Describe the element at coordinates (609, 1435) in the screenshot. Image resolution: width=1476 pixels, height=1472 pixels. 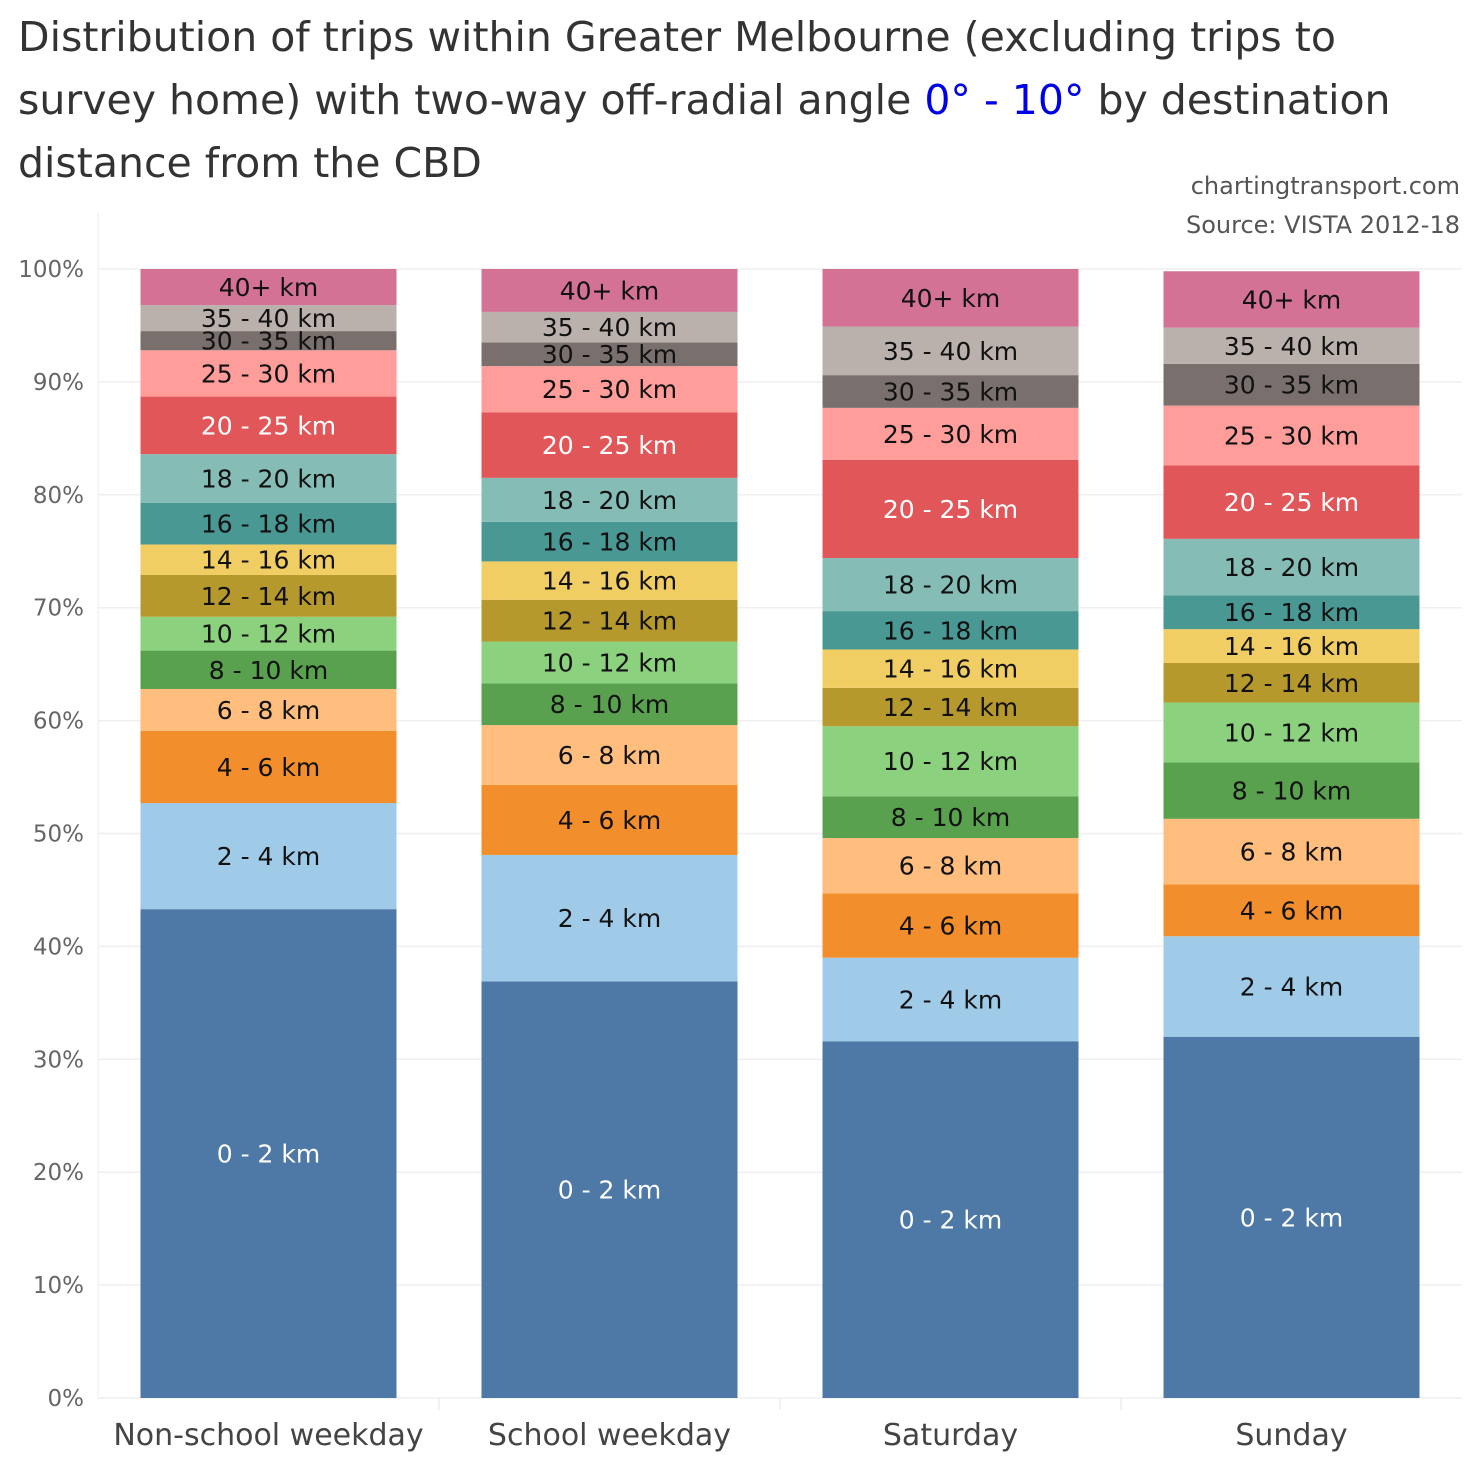
I see `x-category-label: School weekday` at that location.